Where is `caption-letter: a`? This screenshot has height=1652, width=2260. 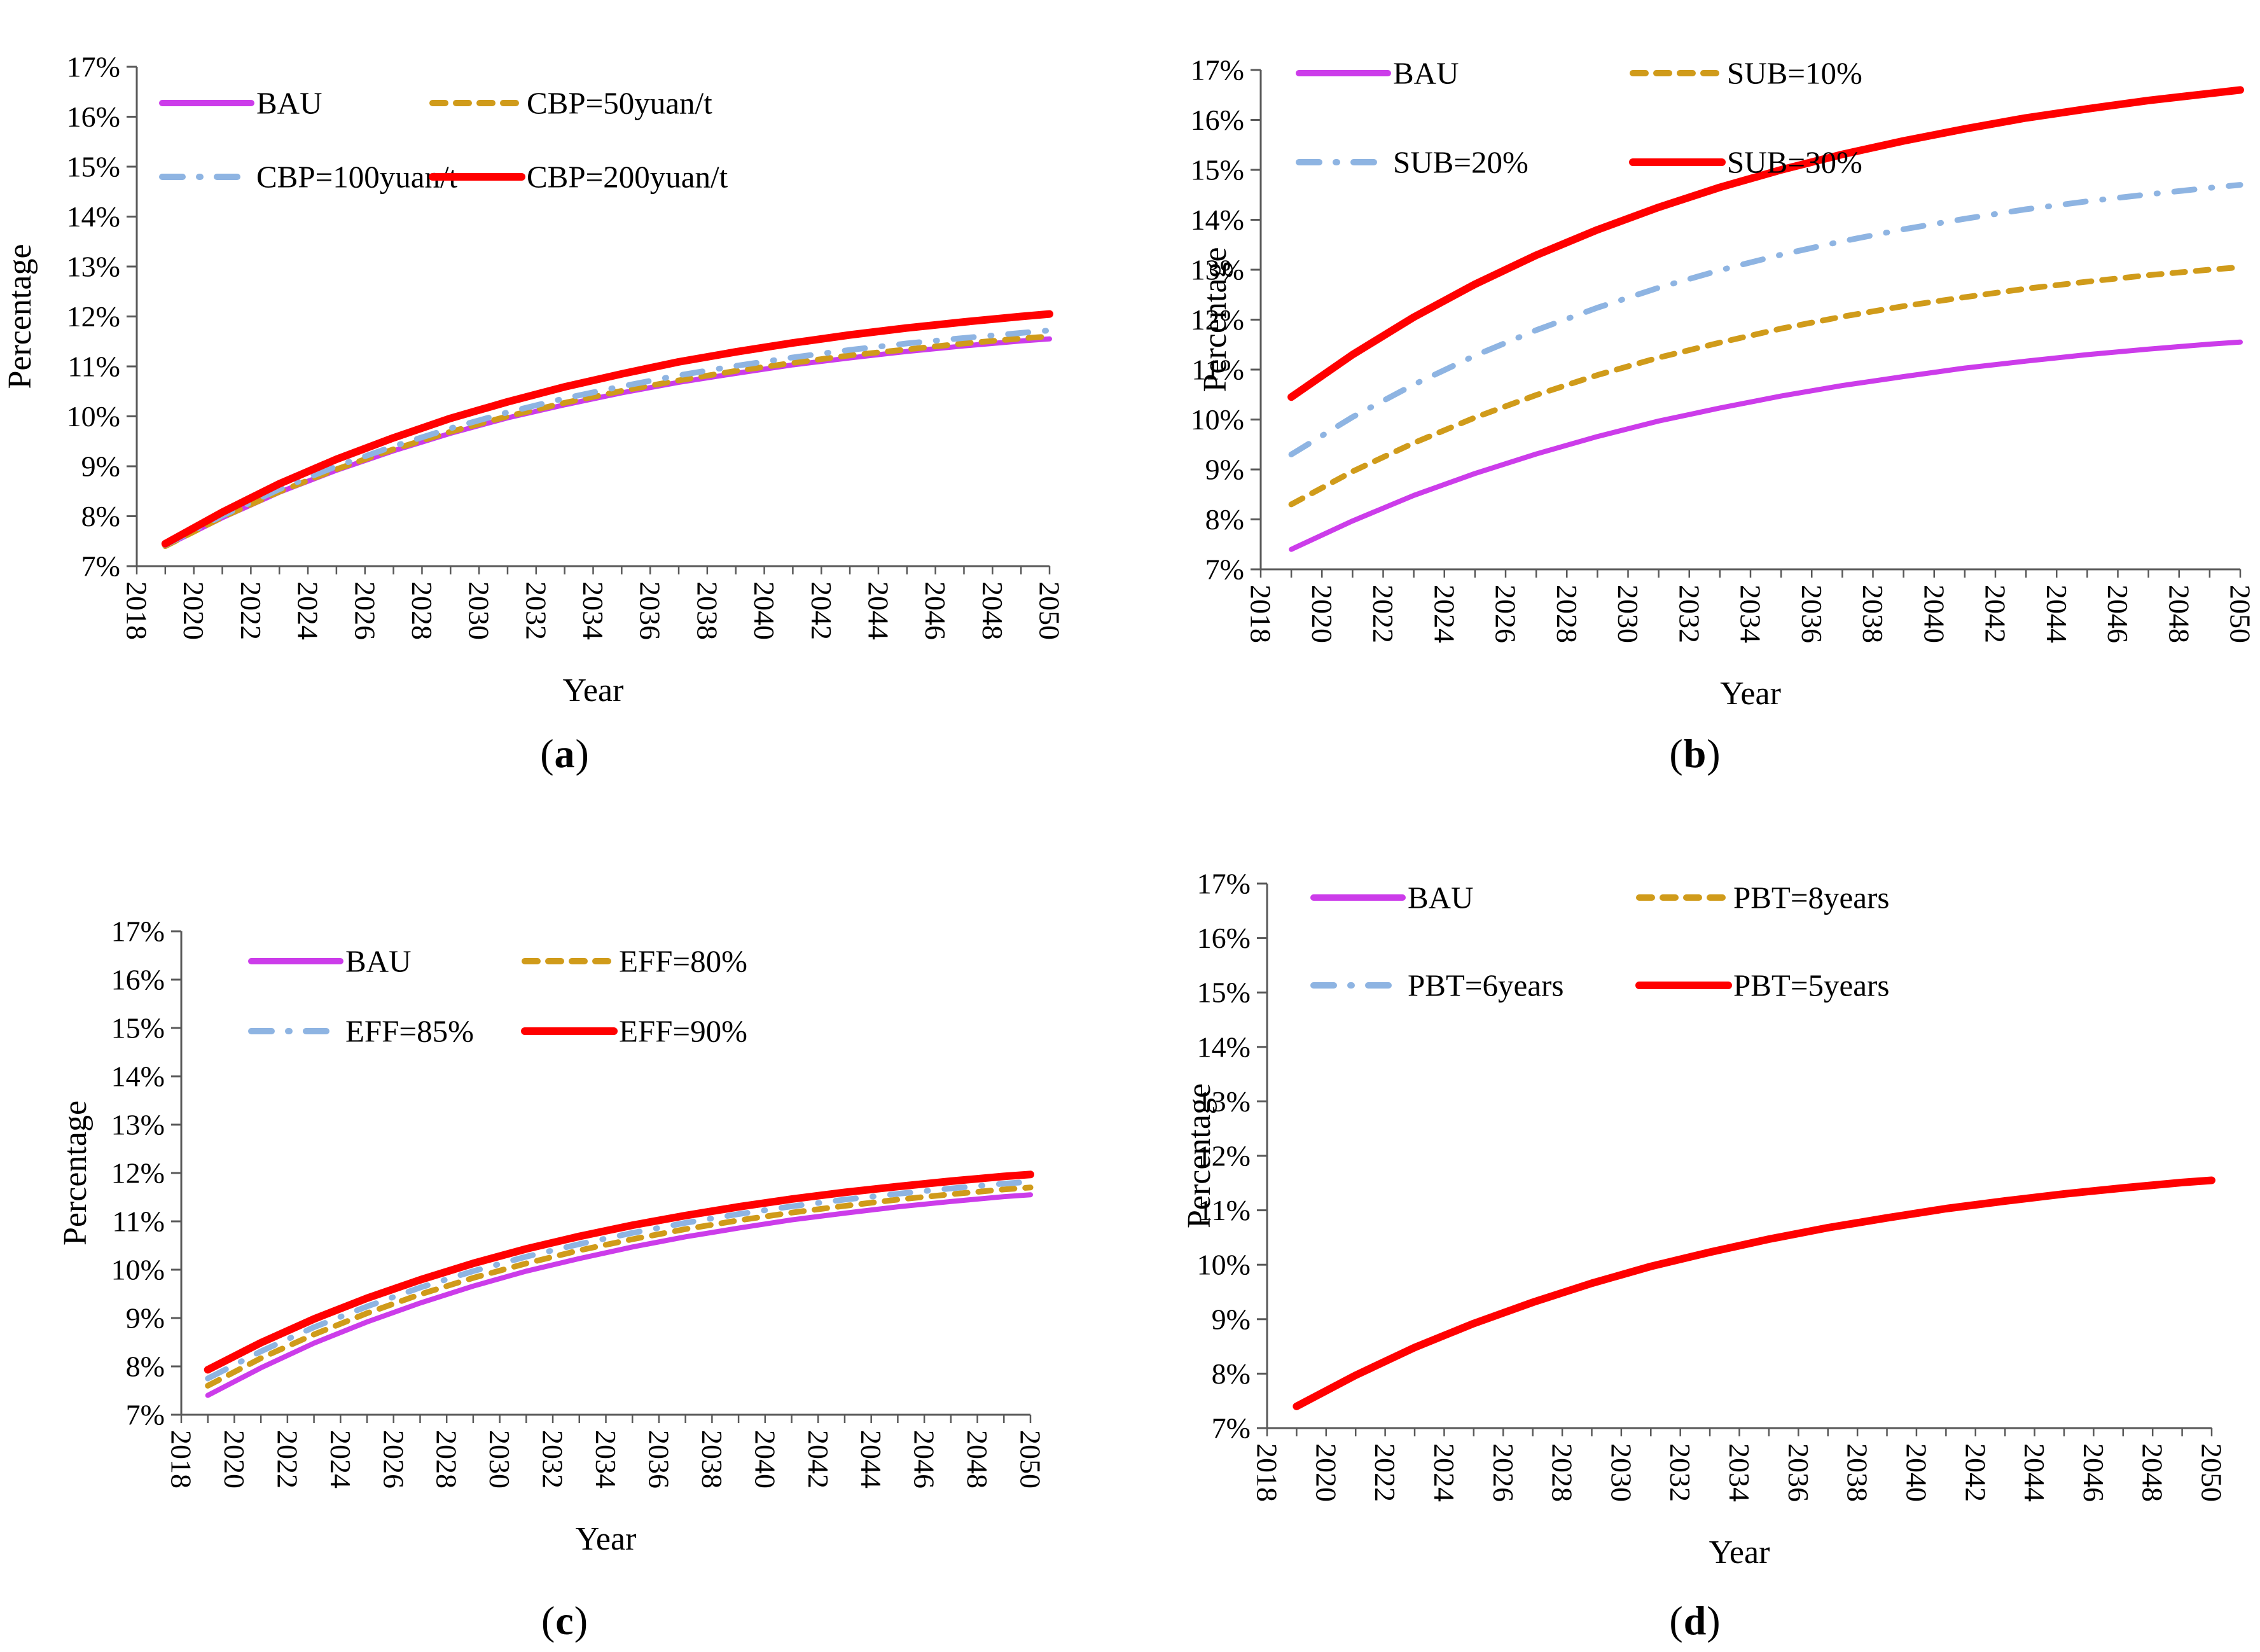
caption-letter: a is located at coordinates (565, 753).